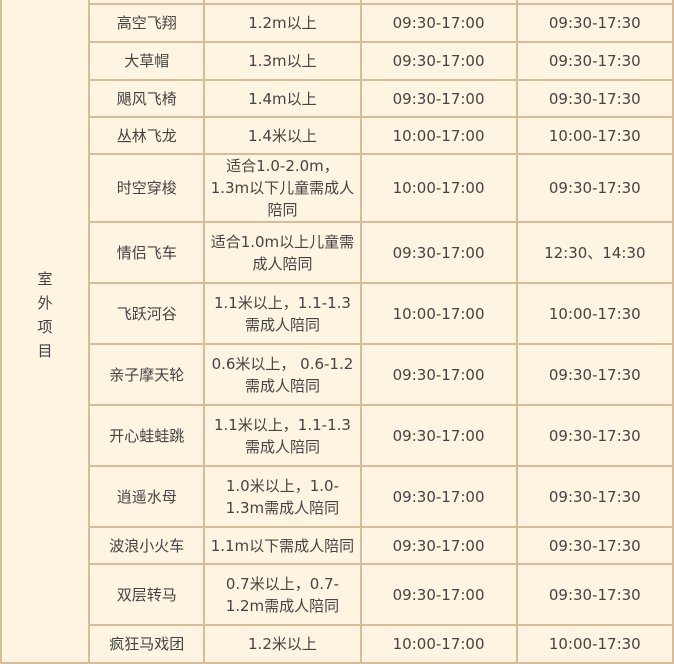  Describe the element at coordinates (438, 2) in the screenshot. I see `hours-weekday` at that location.